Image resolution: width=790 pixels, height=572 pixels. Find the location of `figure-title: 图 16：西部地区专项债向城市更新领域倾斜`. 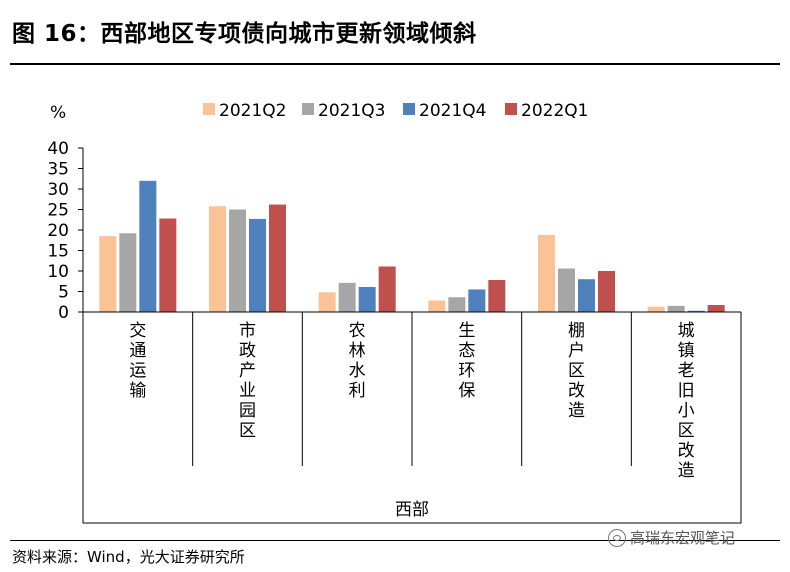

figure-title: 图 16：西部地区专项债向城市更新领域倾斜 is located at coordinates (244, 34).